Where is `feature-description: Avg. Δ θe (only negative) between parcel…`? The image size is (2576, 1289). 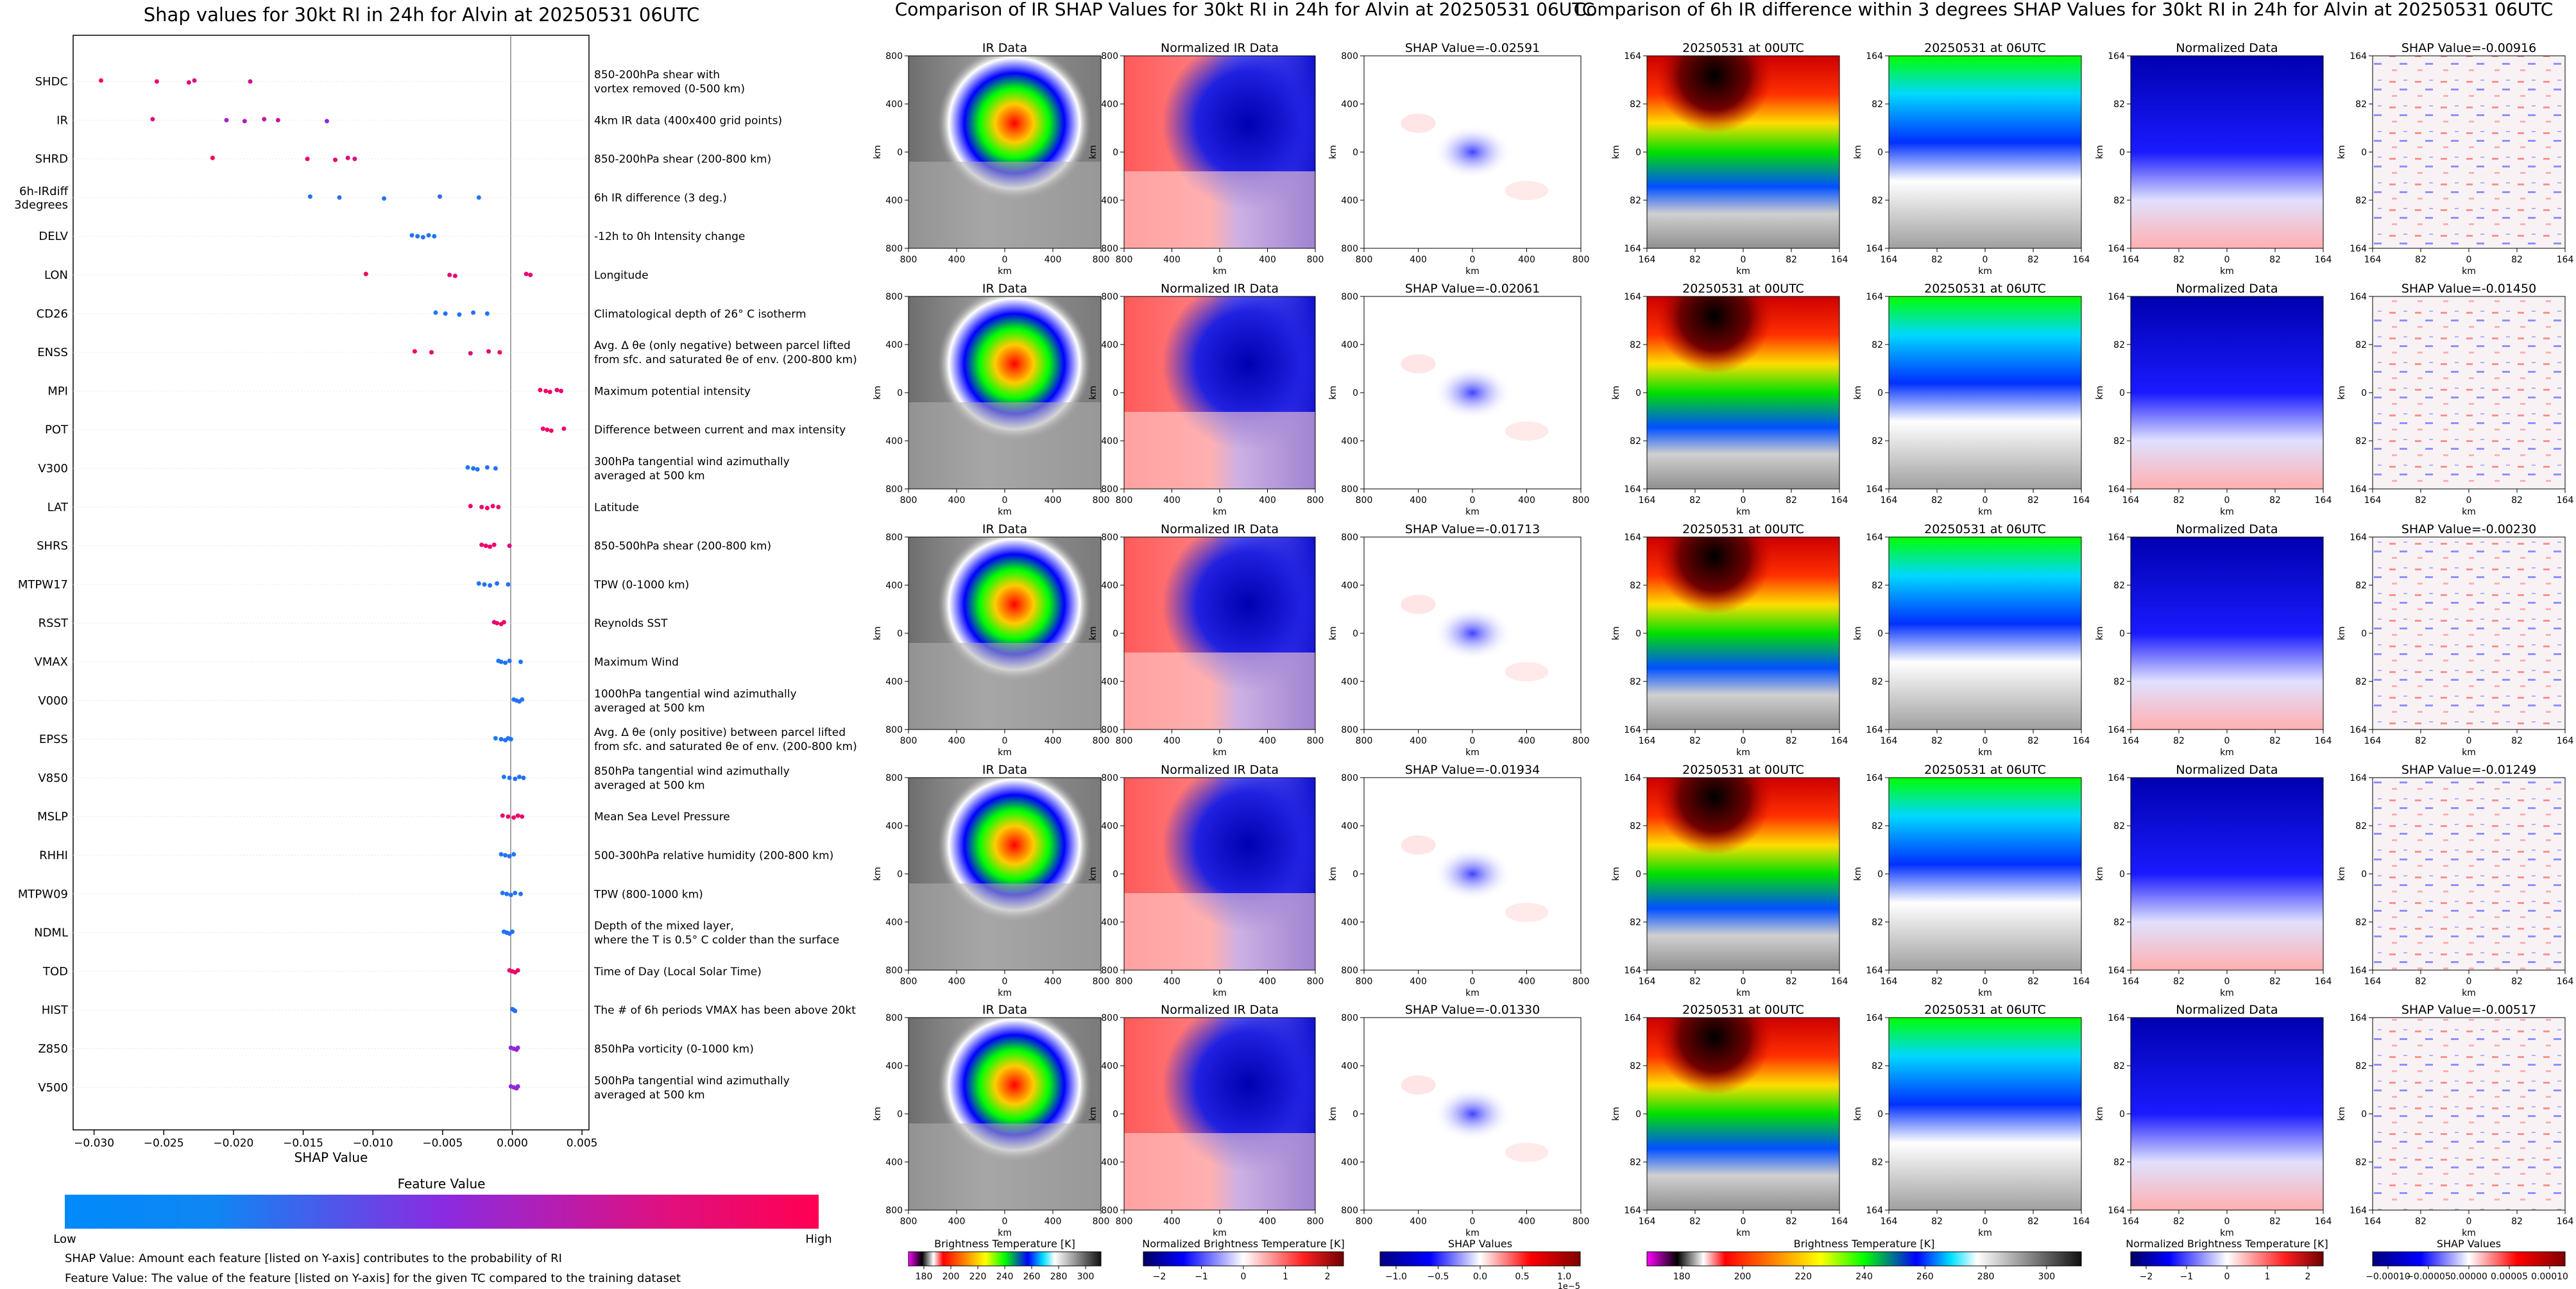 feature-description: Avg. Δ θe (only negative) between parcel… is located at coordinates (725, 353).